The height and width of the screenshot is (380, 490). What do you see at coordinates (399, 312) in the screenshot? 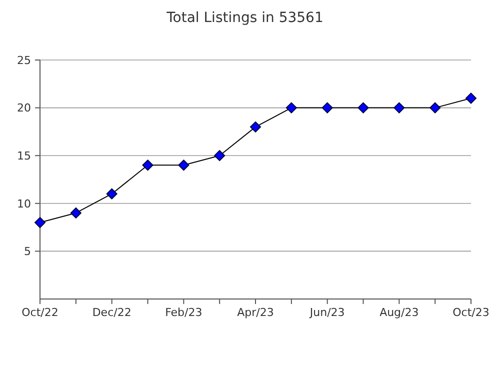
I see `x-tick-label: Aug/23` at bounding box center [399, 312].